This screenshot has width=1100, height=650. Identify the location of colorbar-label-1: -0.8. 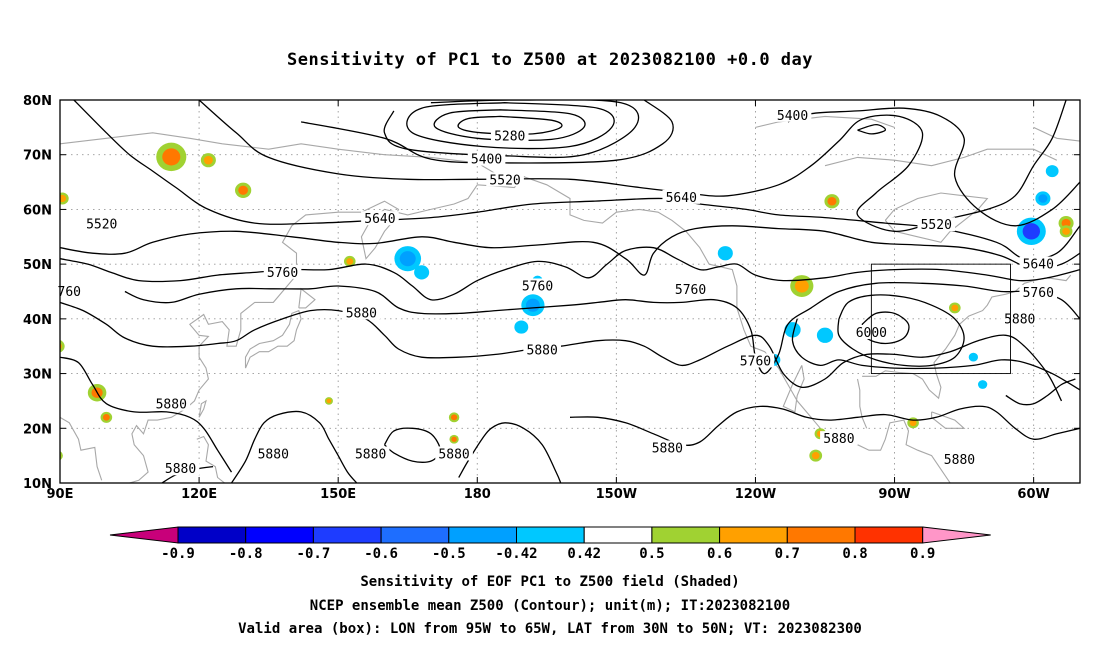
(246, 554).